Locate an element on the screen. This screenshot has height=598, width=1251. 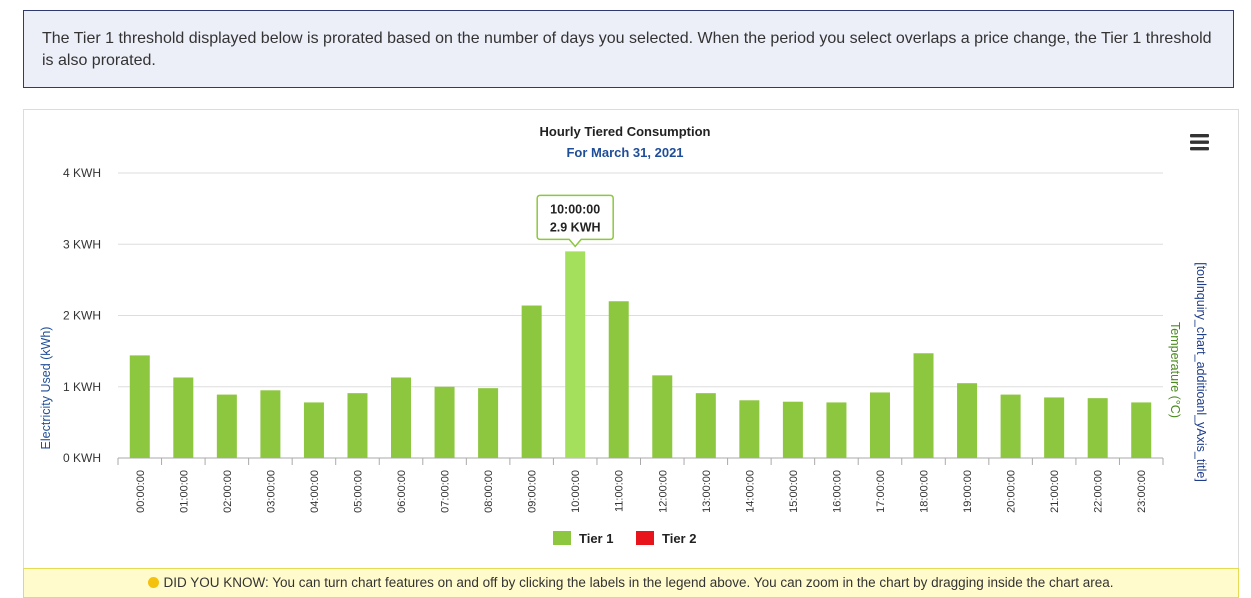
x-tick-label: 11:00:00 is located at coordinates (620, 491).